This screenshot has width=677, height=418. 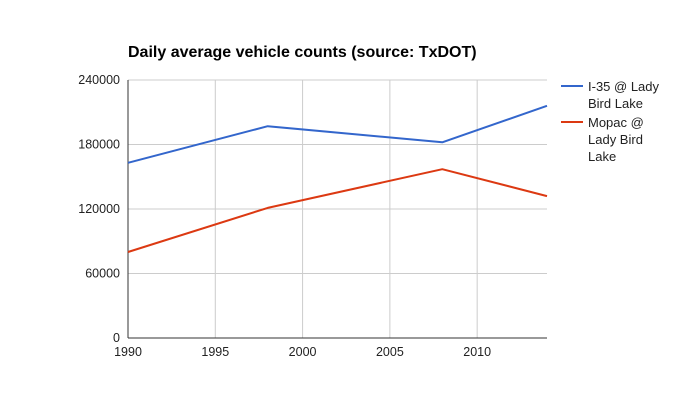 What do you see at coordinates (303, 352) in the screenshot?
I see `x-tick-label: 2000` at bounding box center [303, 352].